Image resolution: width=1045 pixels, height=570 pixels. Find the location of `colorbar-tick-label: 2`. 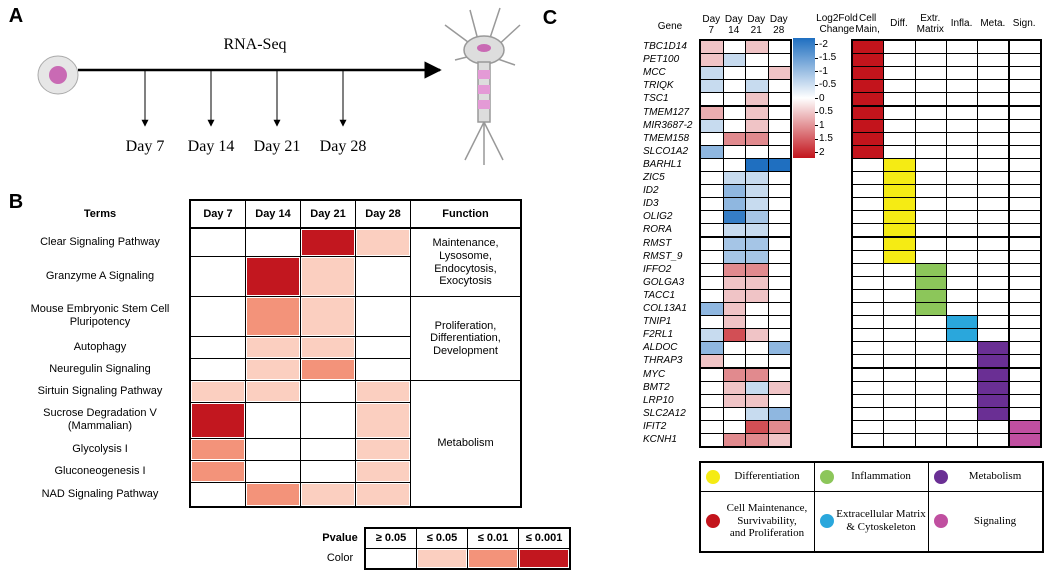

colorbar-tick-label: 2 is located at coordinates (822, 152).